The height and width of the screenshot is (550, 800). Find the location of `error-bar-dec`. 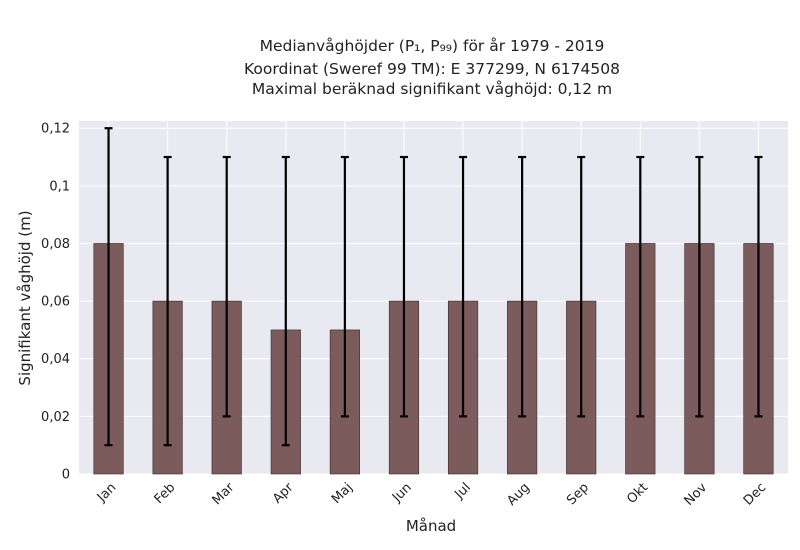

error-bar-dec is located at coordinates (758, 286).